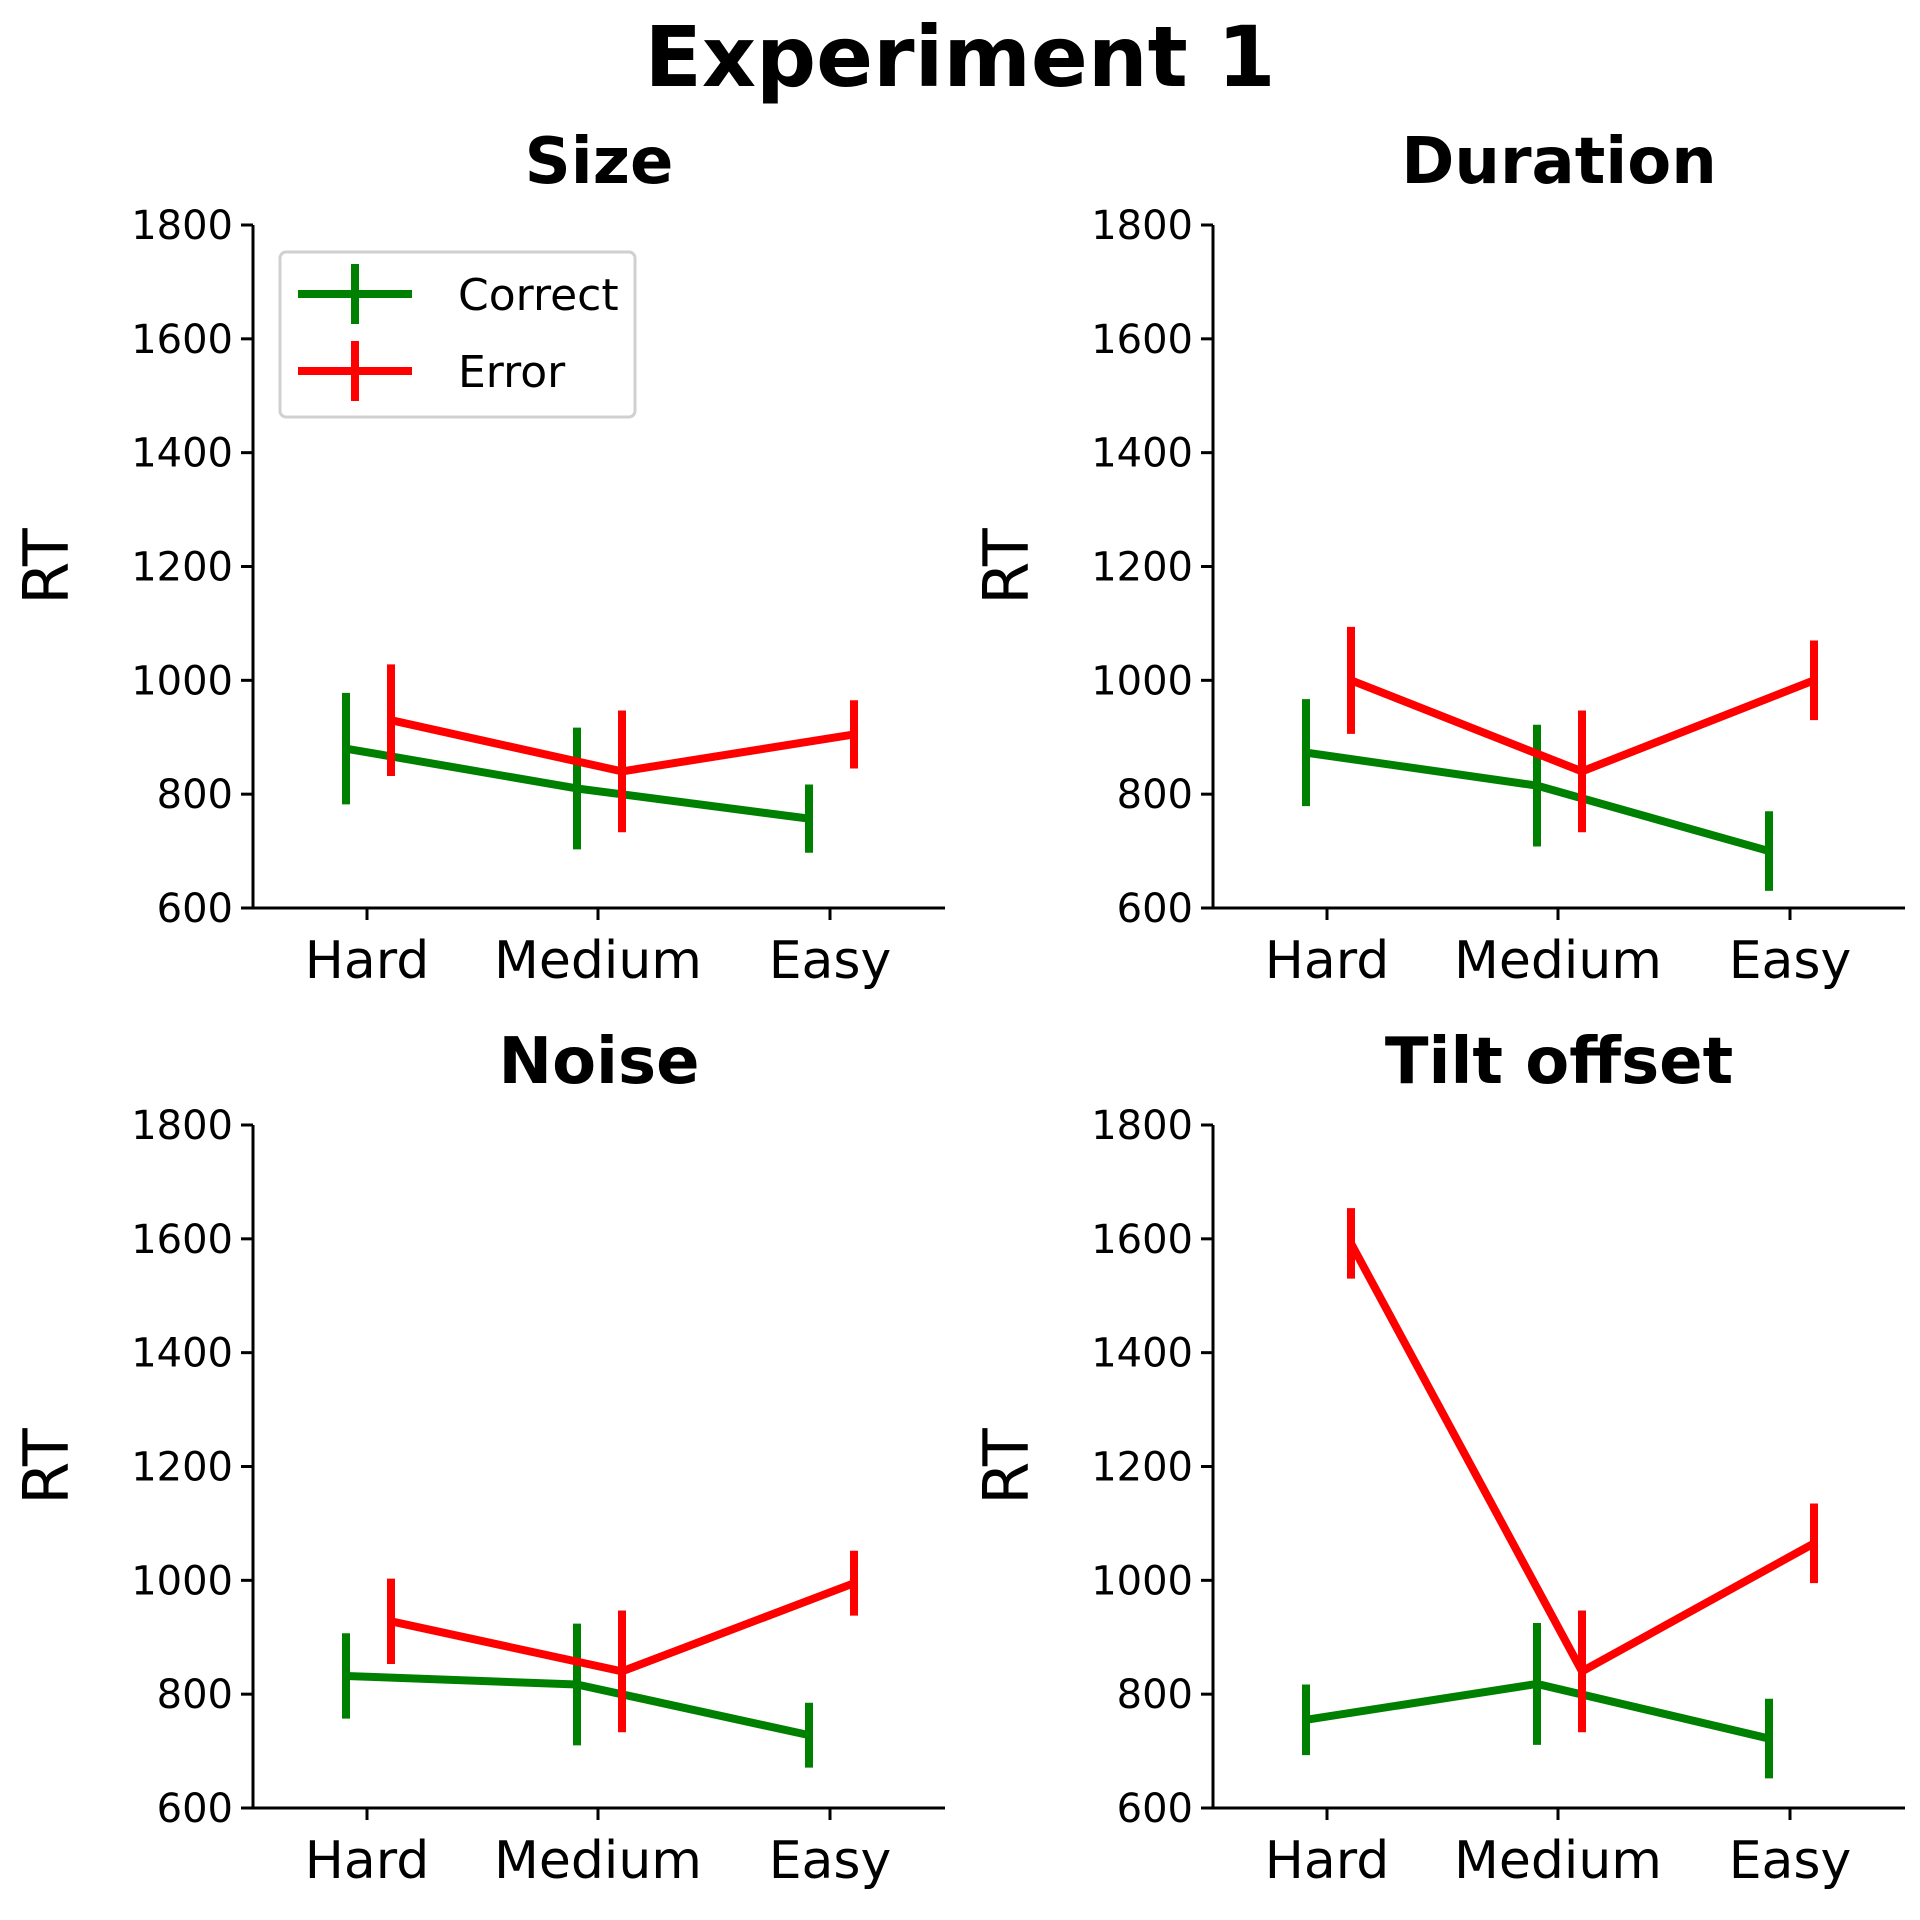 This screenshot has width=1920, height=1920. I want to click on panel-3-xtick-label: Hard, so click(367, 1861).